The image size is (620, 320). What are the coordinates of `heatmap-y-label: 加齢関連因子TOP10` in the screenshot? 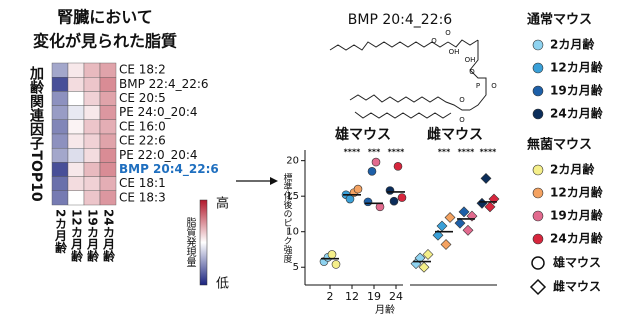 It's located at (36, 133).